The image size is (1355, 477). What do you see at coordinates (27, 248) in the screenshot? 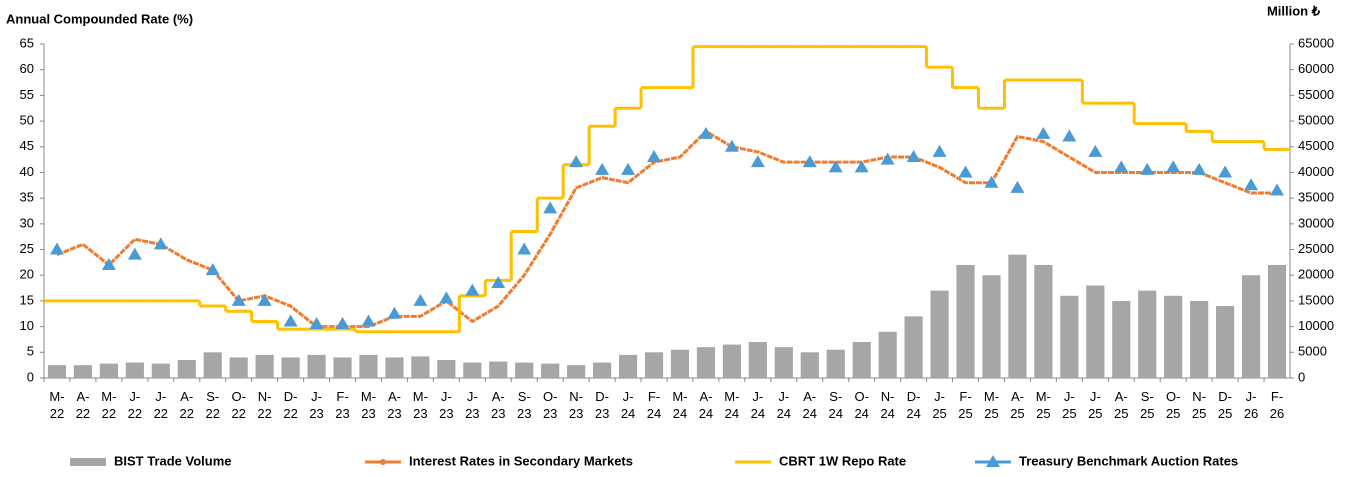
I see `y-tick-label: 25` at bounding box center [27, 248].